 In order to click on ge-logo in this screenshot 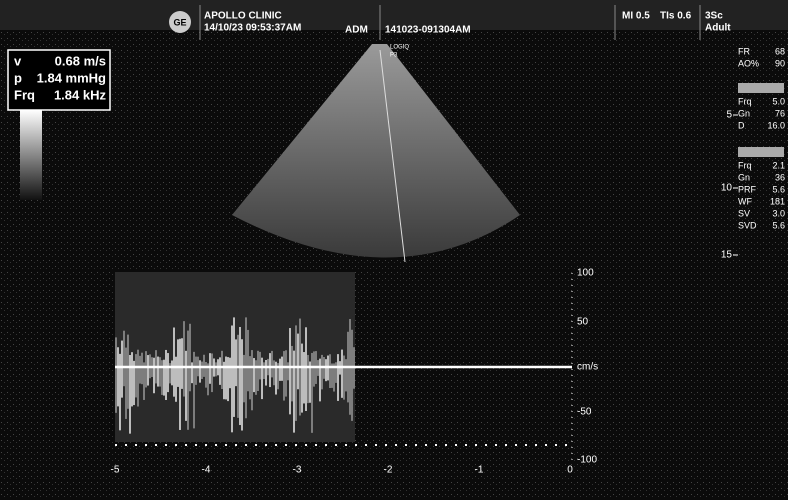, I will do `click(180, 22)`.